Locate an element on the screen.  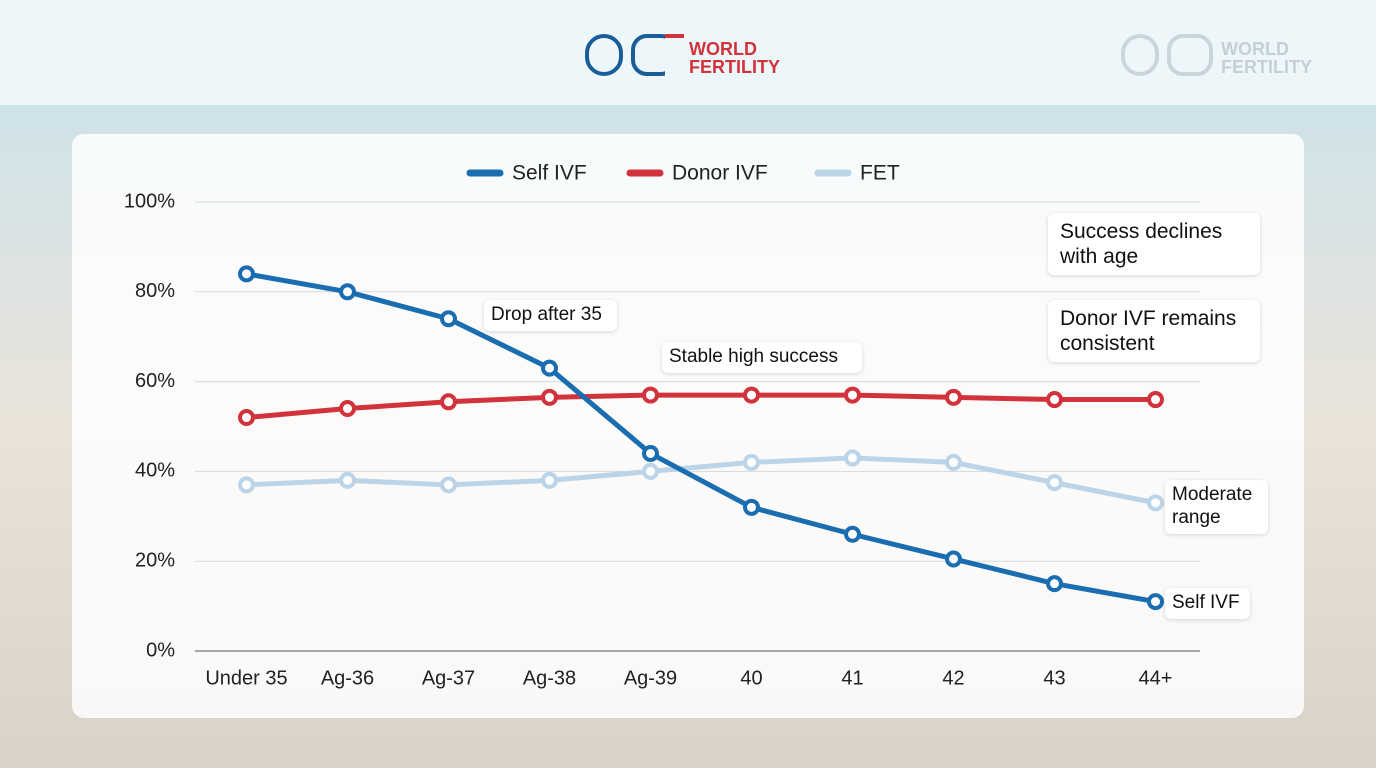
x-tick-label: Ag-39 is located at coordinates (650, 678).